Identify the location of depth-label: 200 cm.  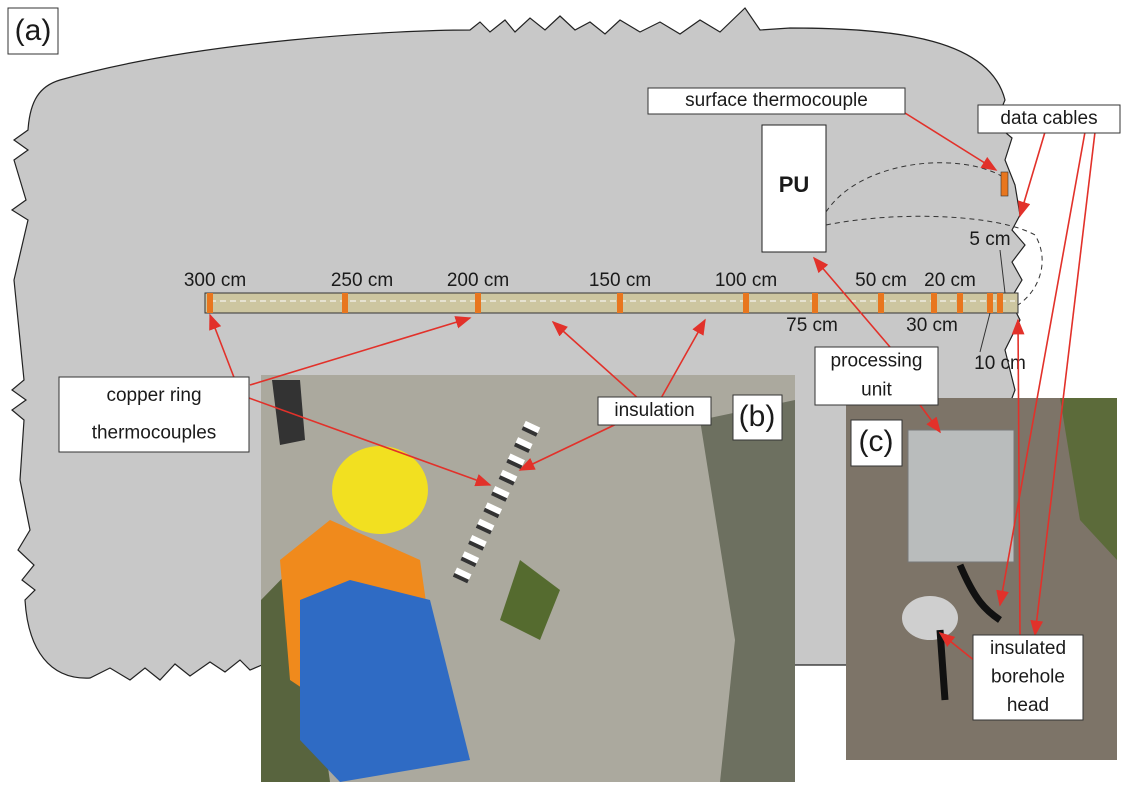
(478, 280).